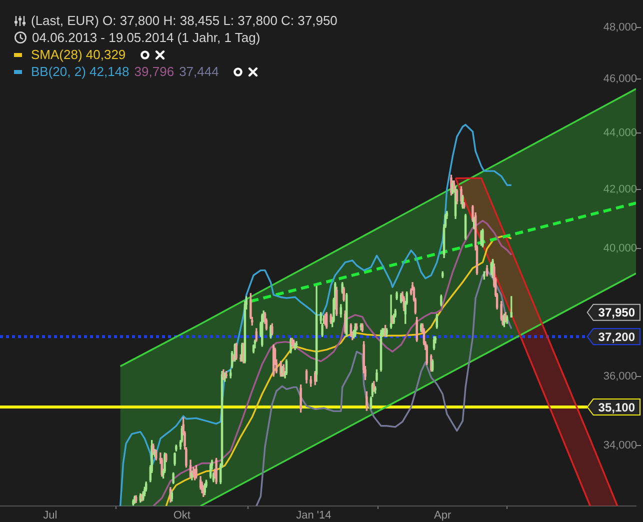 This screenshot has width=643, height=522. I want to click on text: 04.06.2013 - 19.05.2014 (1 Jahr, 1 Tag), so click(146, 37).